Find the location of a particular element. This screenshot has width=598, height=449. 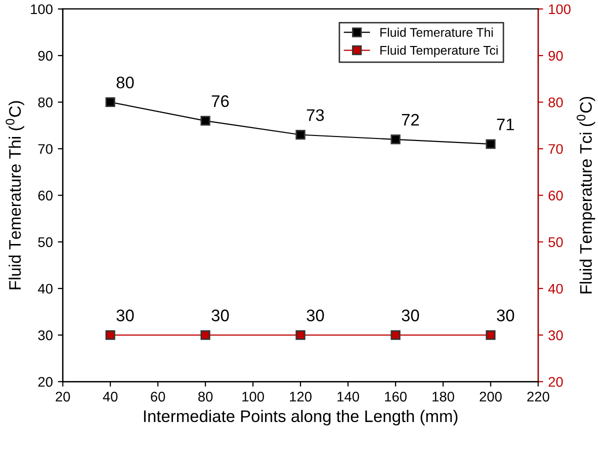

x-tick-label: 20 is located at coordinates (63, 397).